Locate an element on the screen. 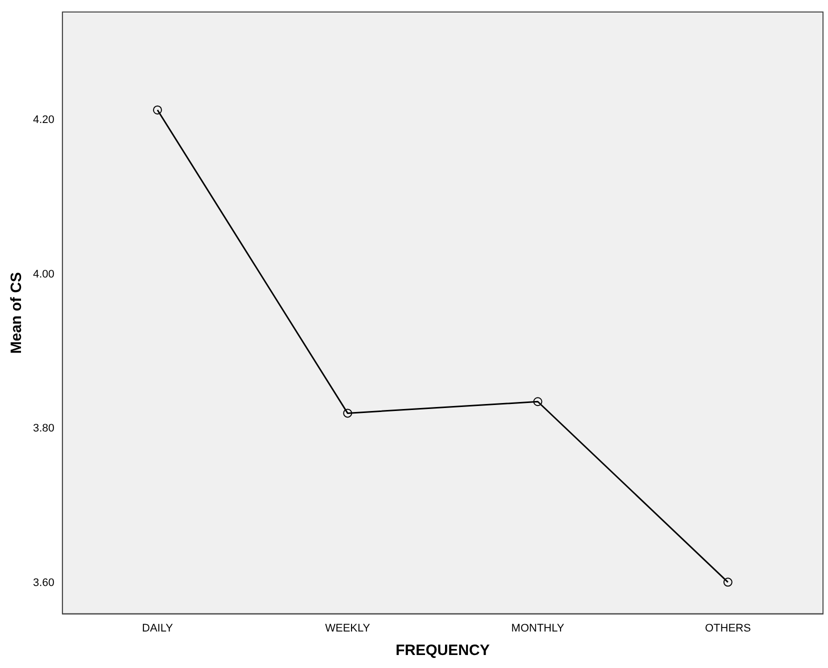  y-tick-label: 3.80 is located at coordinates (43, 428).